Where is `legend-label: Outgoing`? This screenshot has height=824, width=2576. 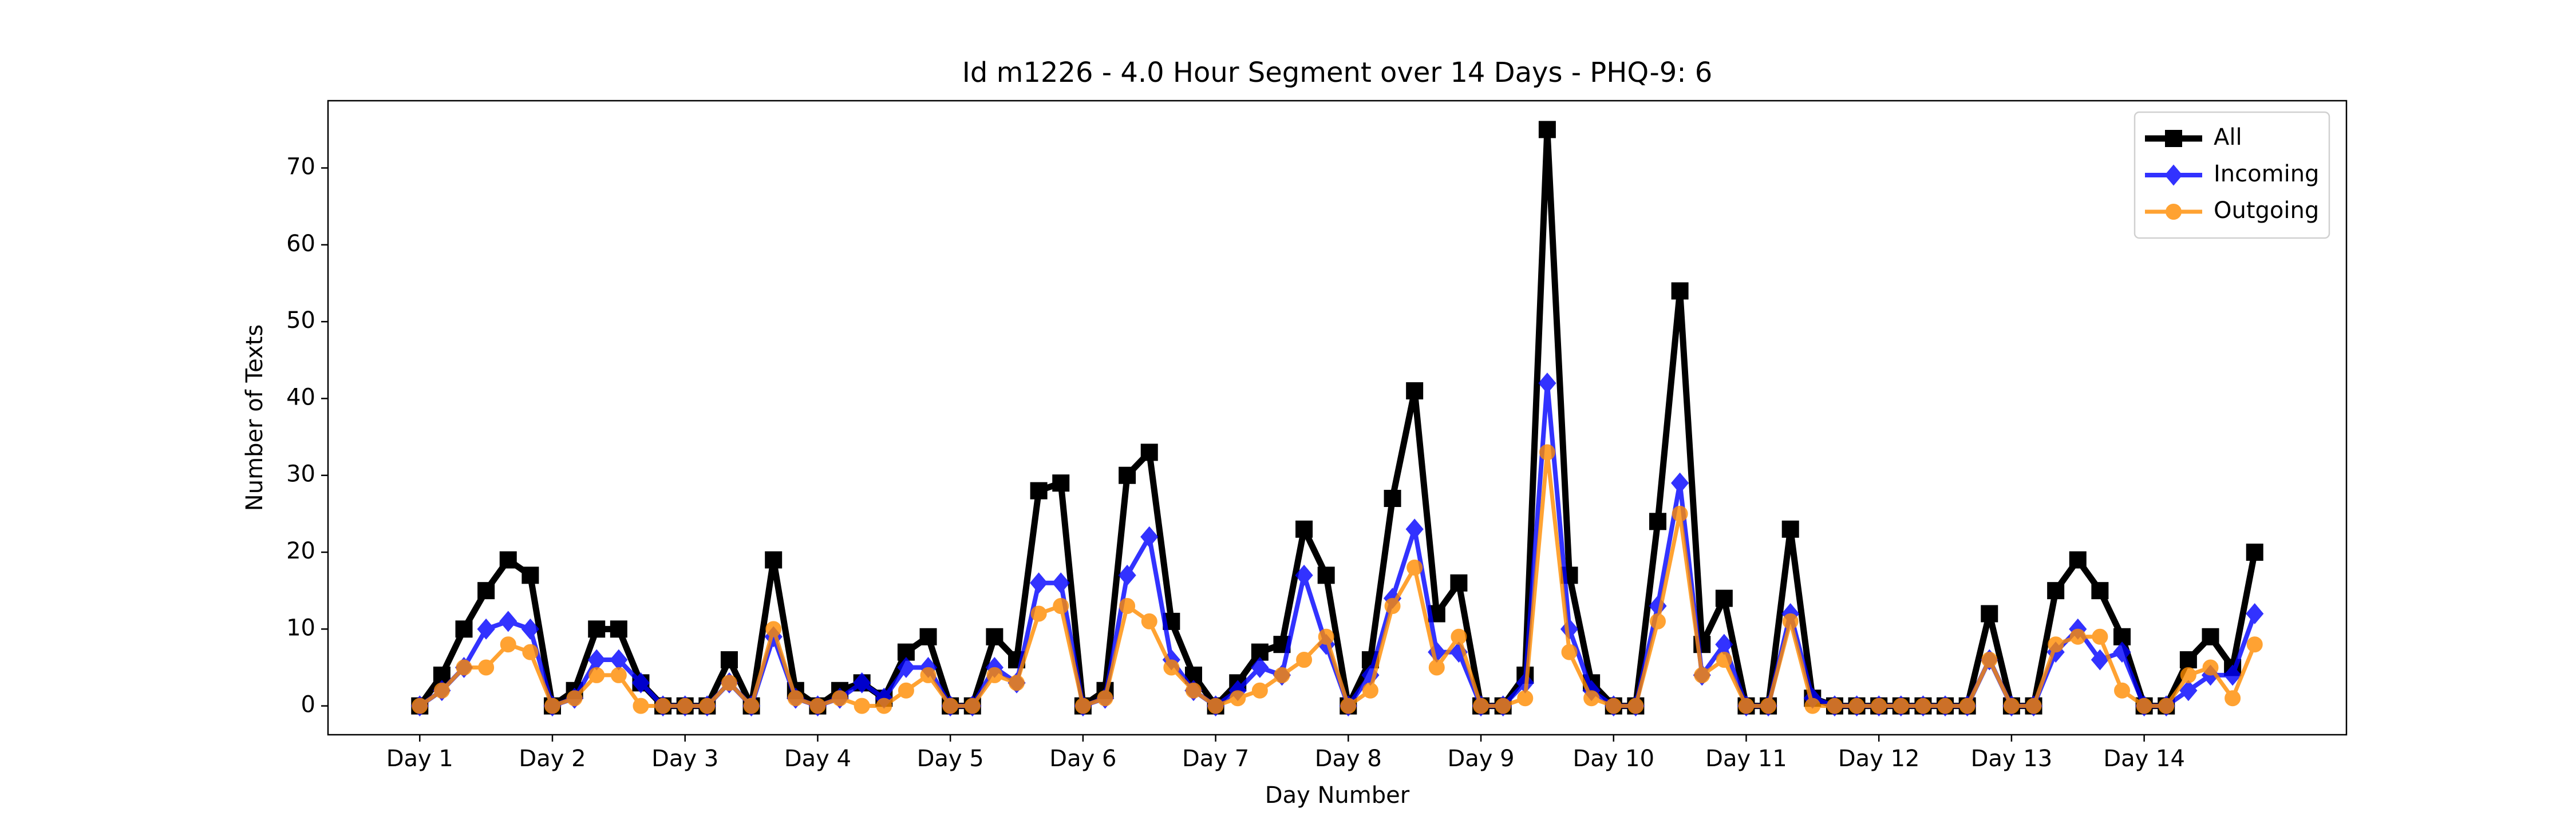 legend-label: Outgoing is located at coordinates (2266, 210).